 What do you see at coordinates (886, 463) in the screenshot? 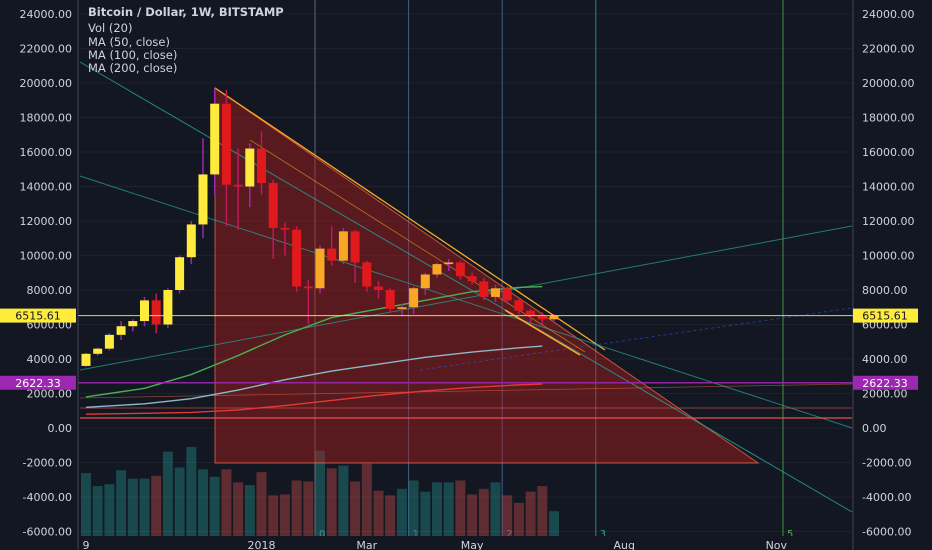
I see `y-tick-right-13: -2000.00` at bounding box center [886, 463].